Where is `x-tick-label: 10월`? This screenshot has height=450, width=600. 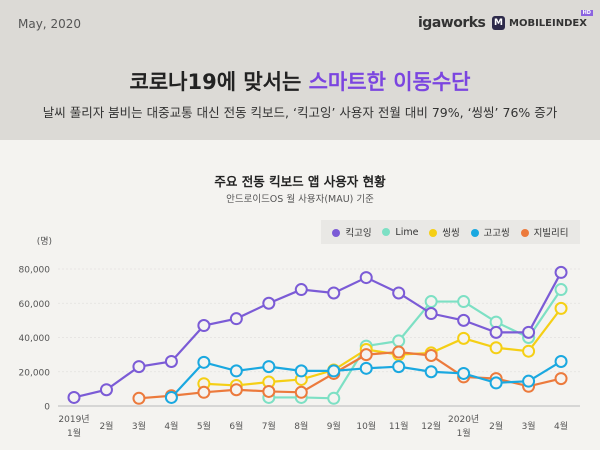
x-tick-label: 10월 is located at coordinates (366, 426).